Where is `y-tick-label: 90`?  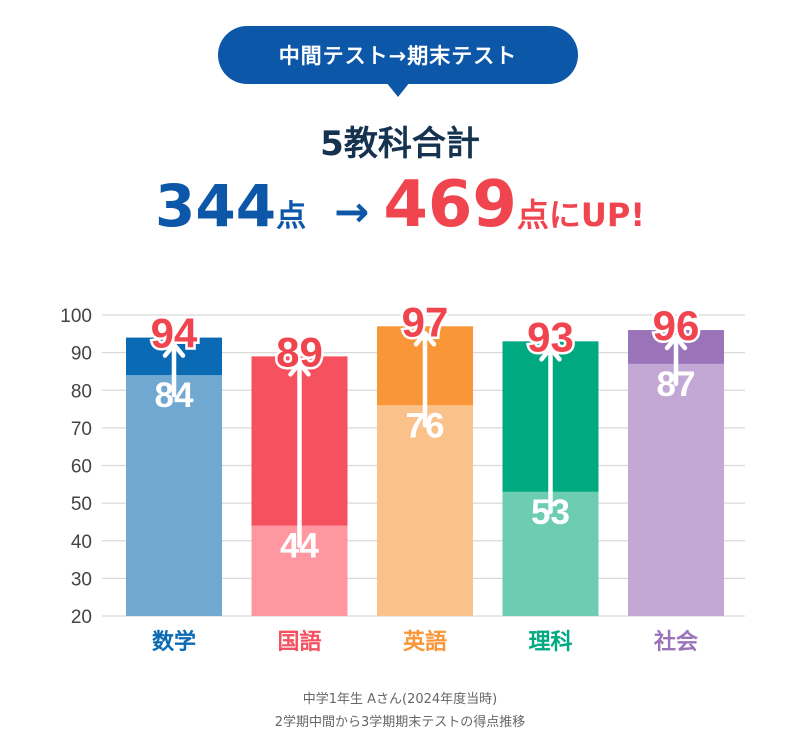
y-tick-label: 90 is located at coordinates (81, 354).